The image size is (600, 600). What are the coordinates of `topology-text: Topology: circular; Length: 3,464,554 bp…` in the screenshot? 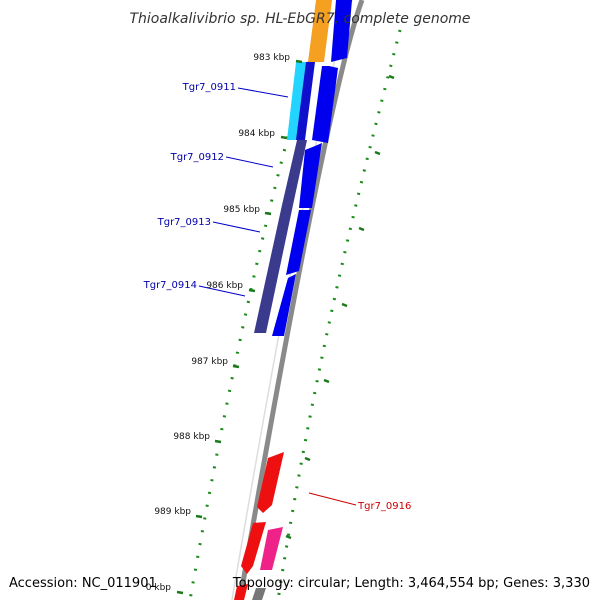 It's located at (411, 583).